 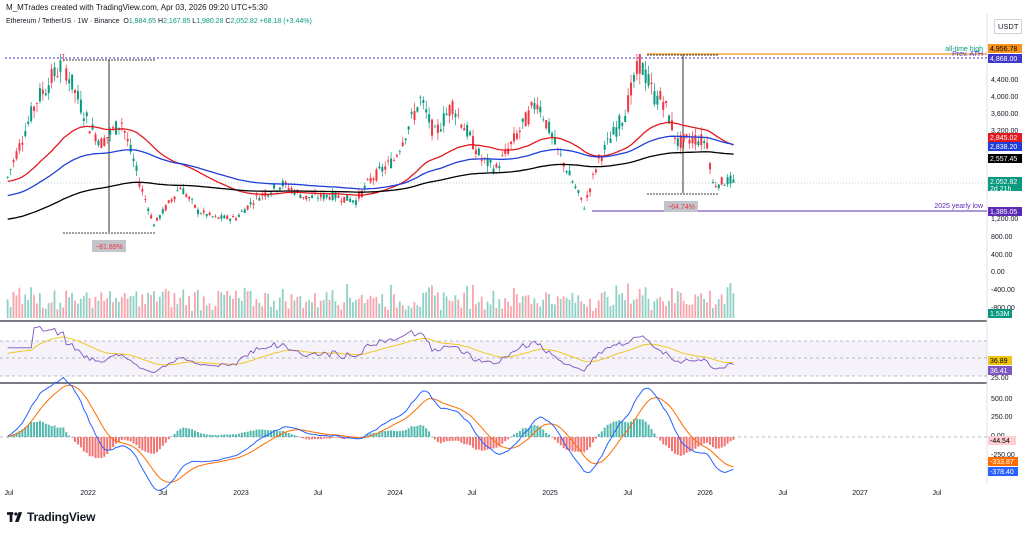 What do you see at coordinates (1003, 159) in the screenshot?
I see `price-tag-label: 2,557.45` at bounding box center [1003, 159].